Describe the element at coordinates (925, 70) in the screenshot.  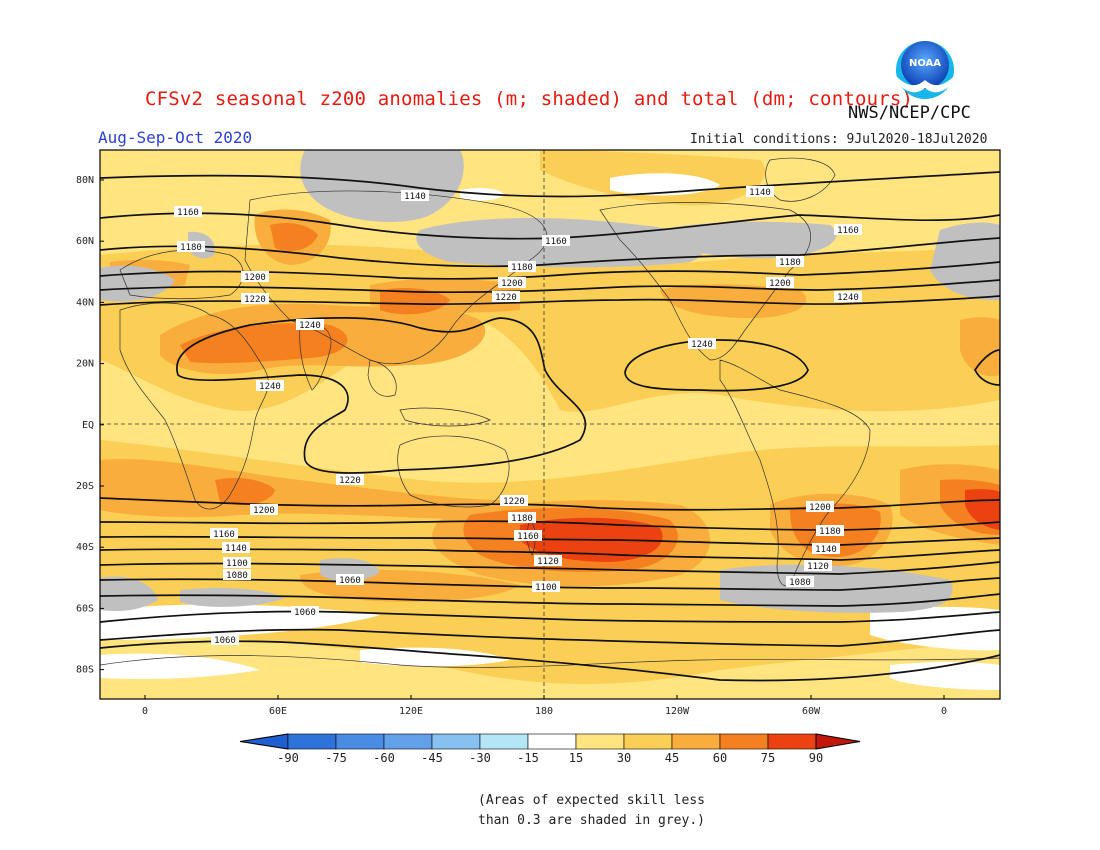
I see `noaa-logo: NOAA` at that location.